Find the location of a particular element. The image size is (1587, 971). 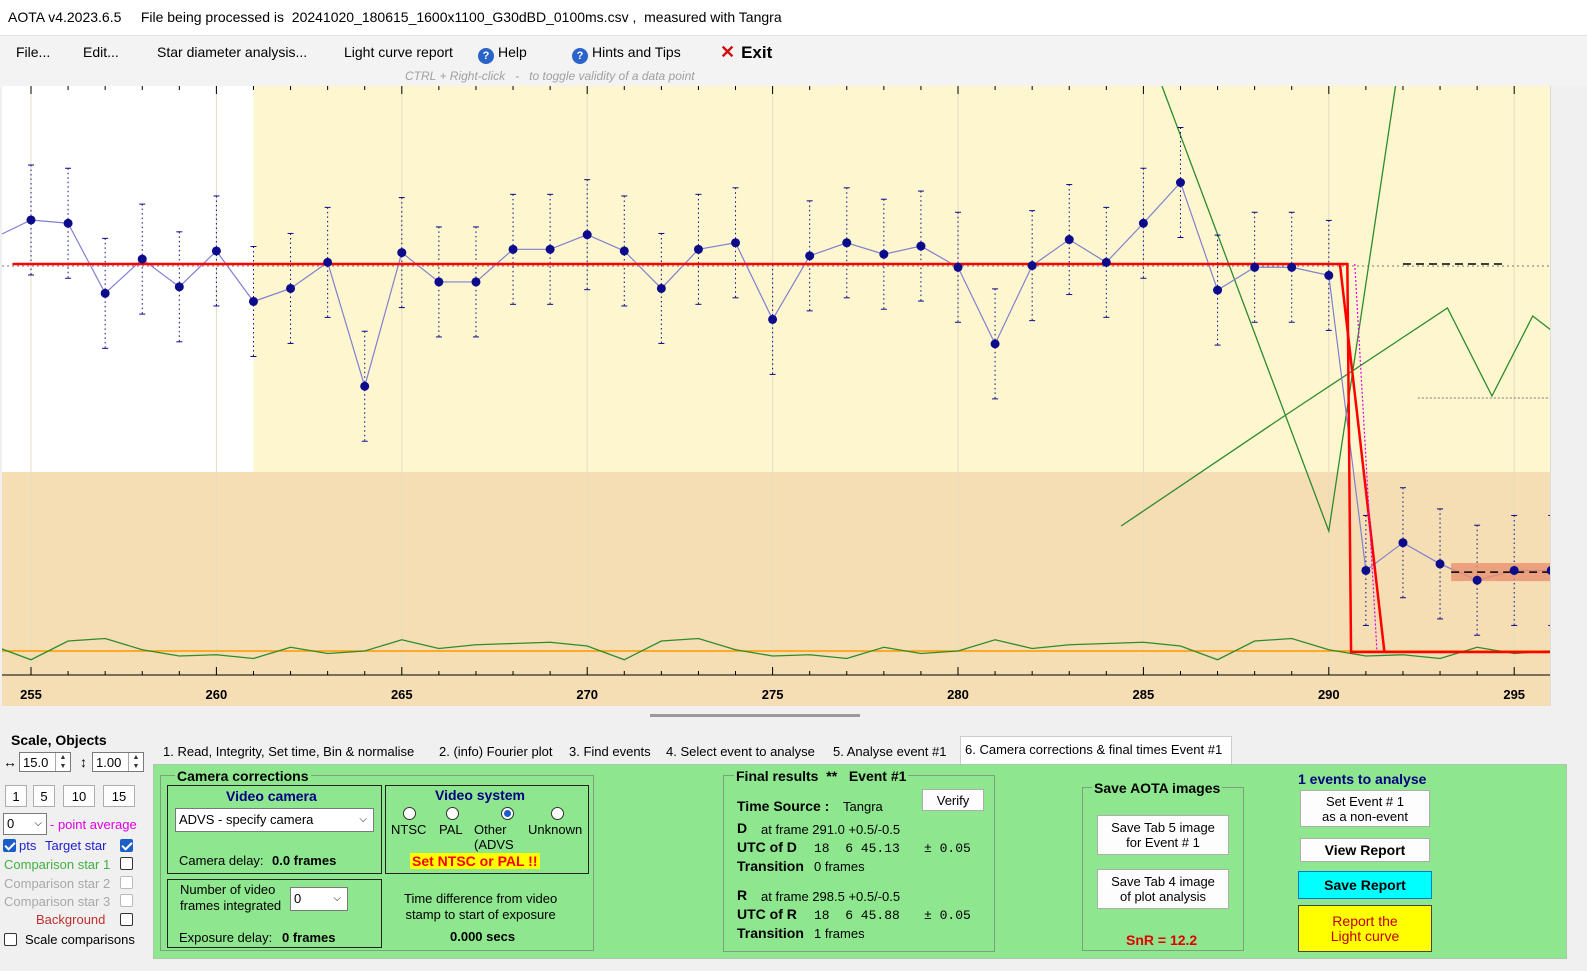

radio-other is located at coordinates (507, 813).